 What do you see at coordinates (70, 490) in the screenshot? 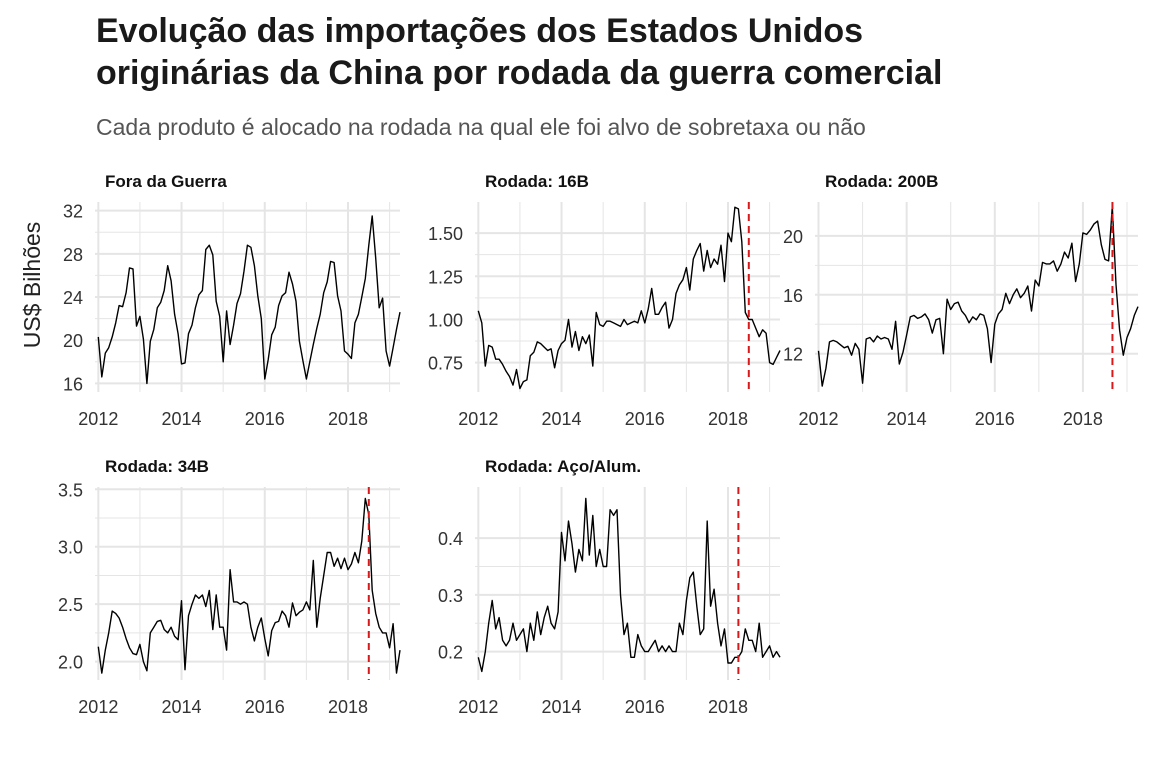
I see `y-tick-label: 3.5` at bounding box center [70, 490].